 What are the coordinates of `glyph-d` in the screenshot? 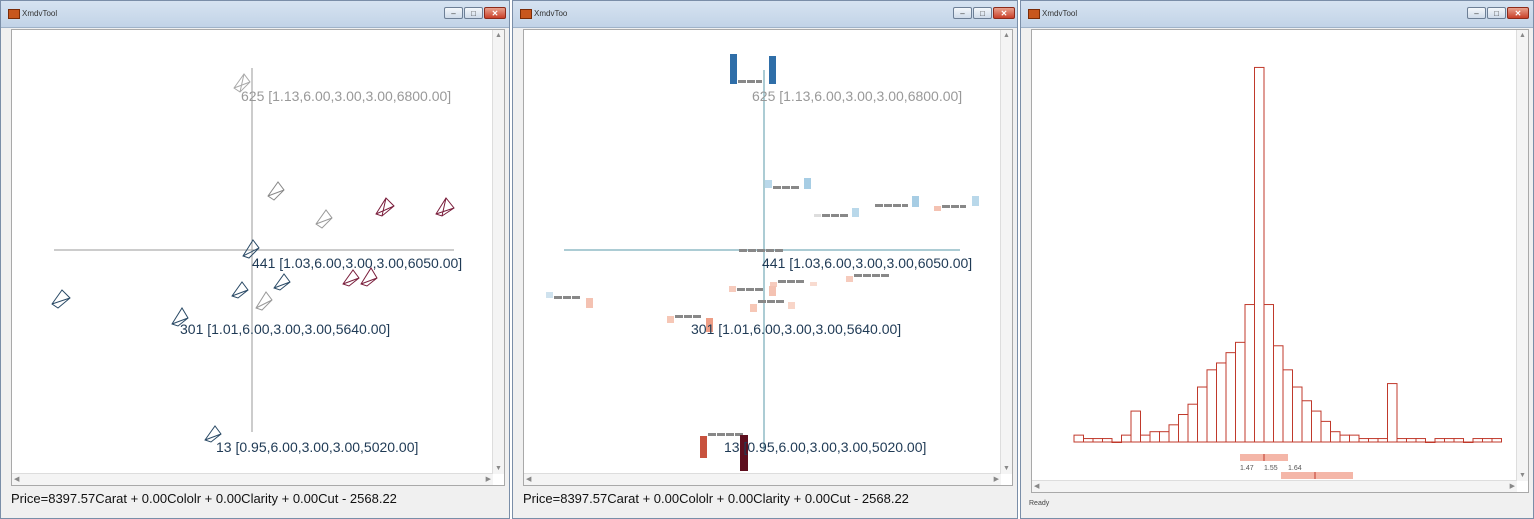 It's located at (445, 207).